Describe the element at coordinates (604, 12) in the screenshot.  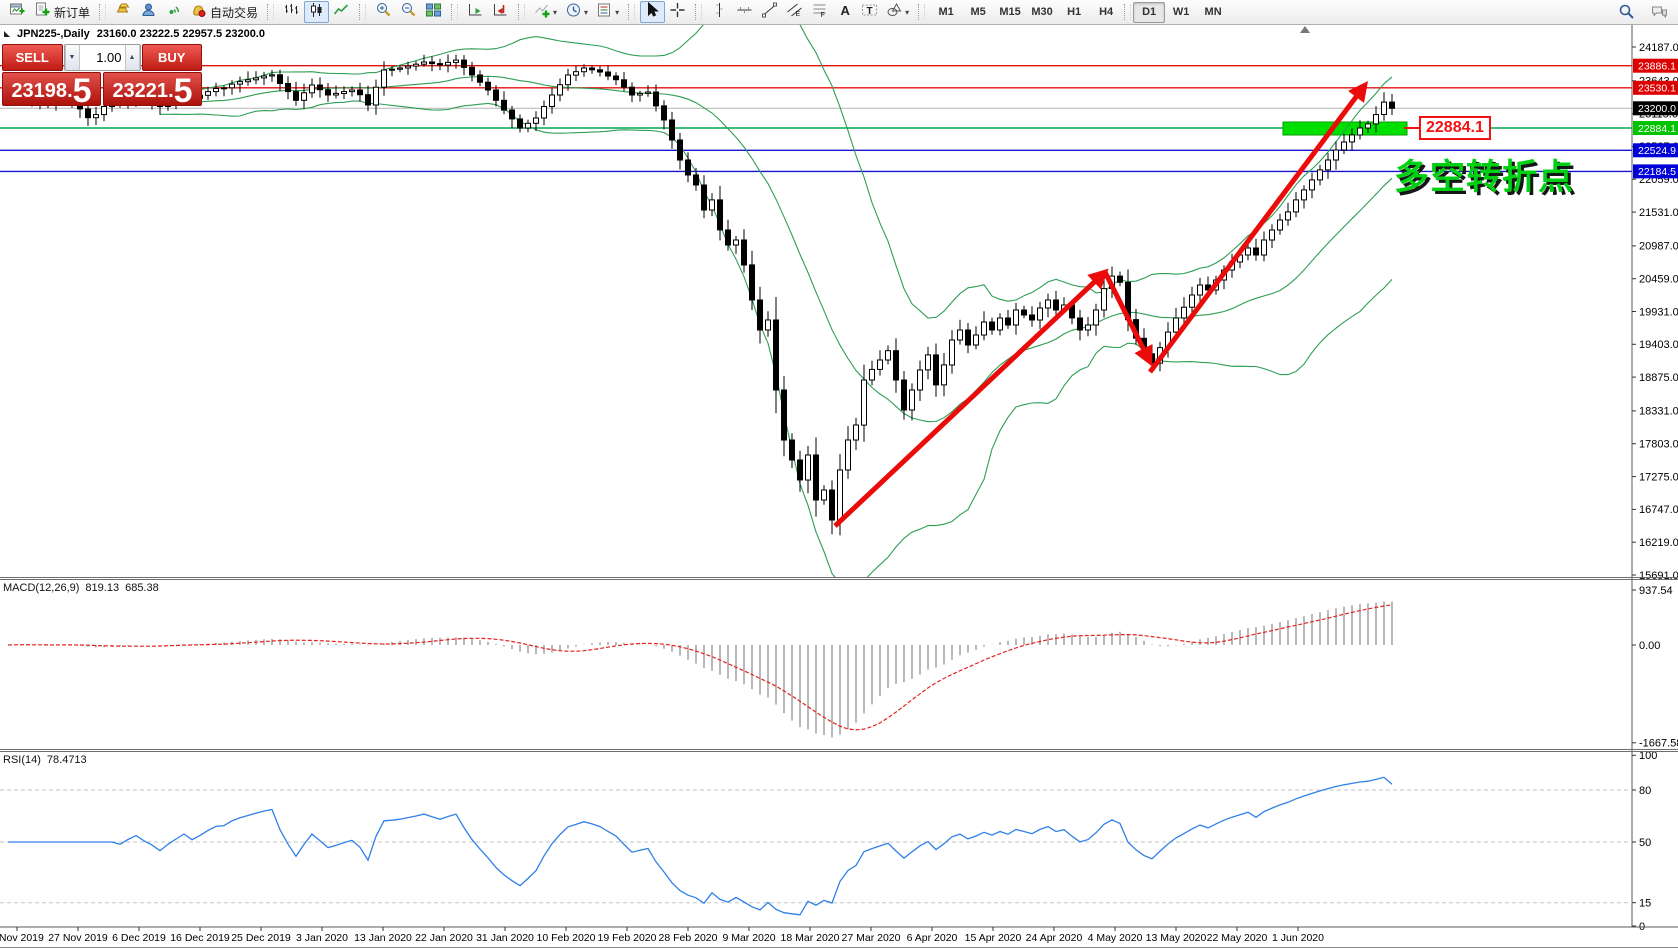
I see `templates-icon` at that location.